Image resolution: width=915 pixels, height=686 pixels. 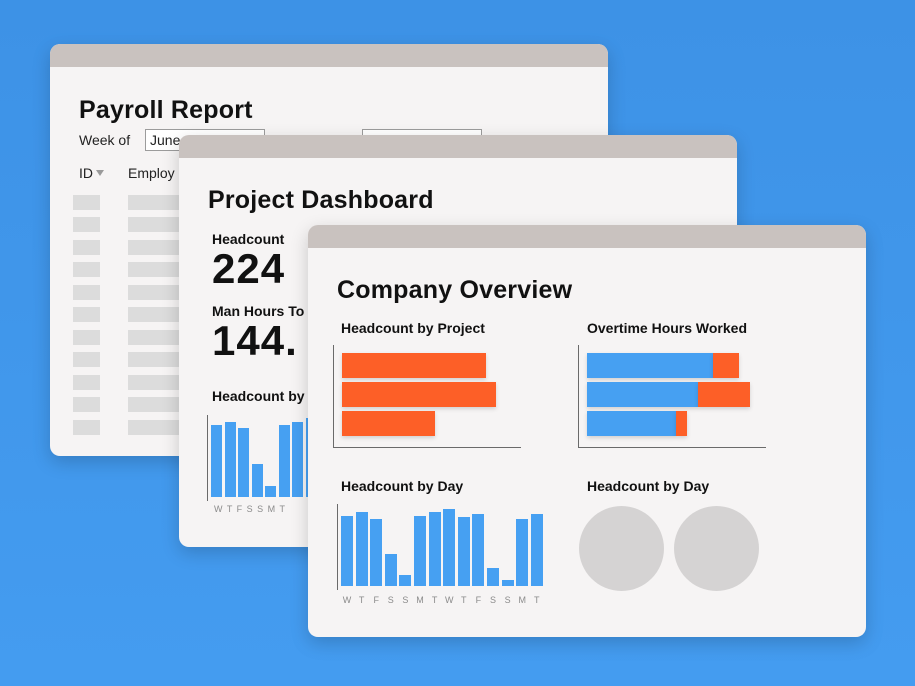 I want to click on overtime-hours-chart, so click(x=673, y=397).